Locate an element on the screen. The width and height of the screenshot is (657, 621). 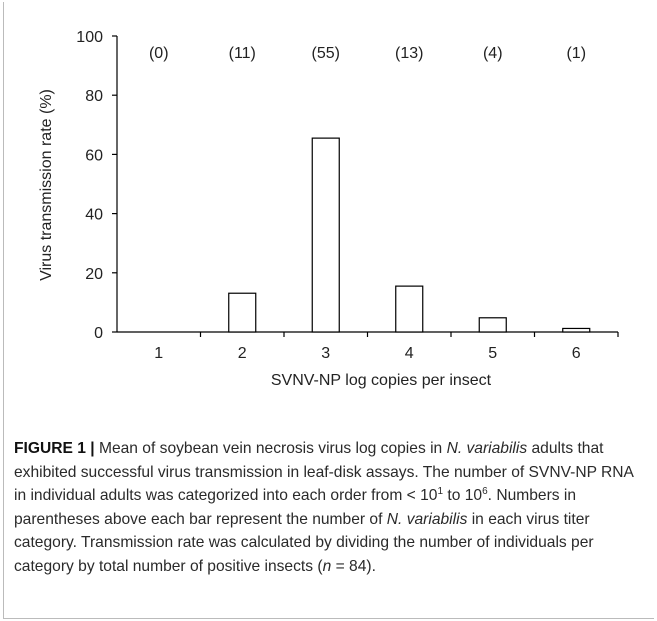
caption-text: = 84). is located at coordinates (355, 566).